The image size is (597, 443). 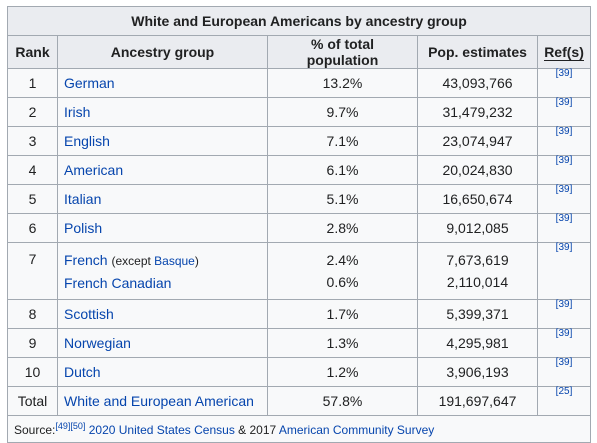 I want to click on estimate-cell: 4,295,981, so click(x=477, y=343).